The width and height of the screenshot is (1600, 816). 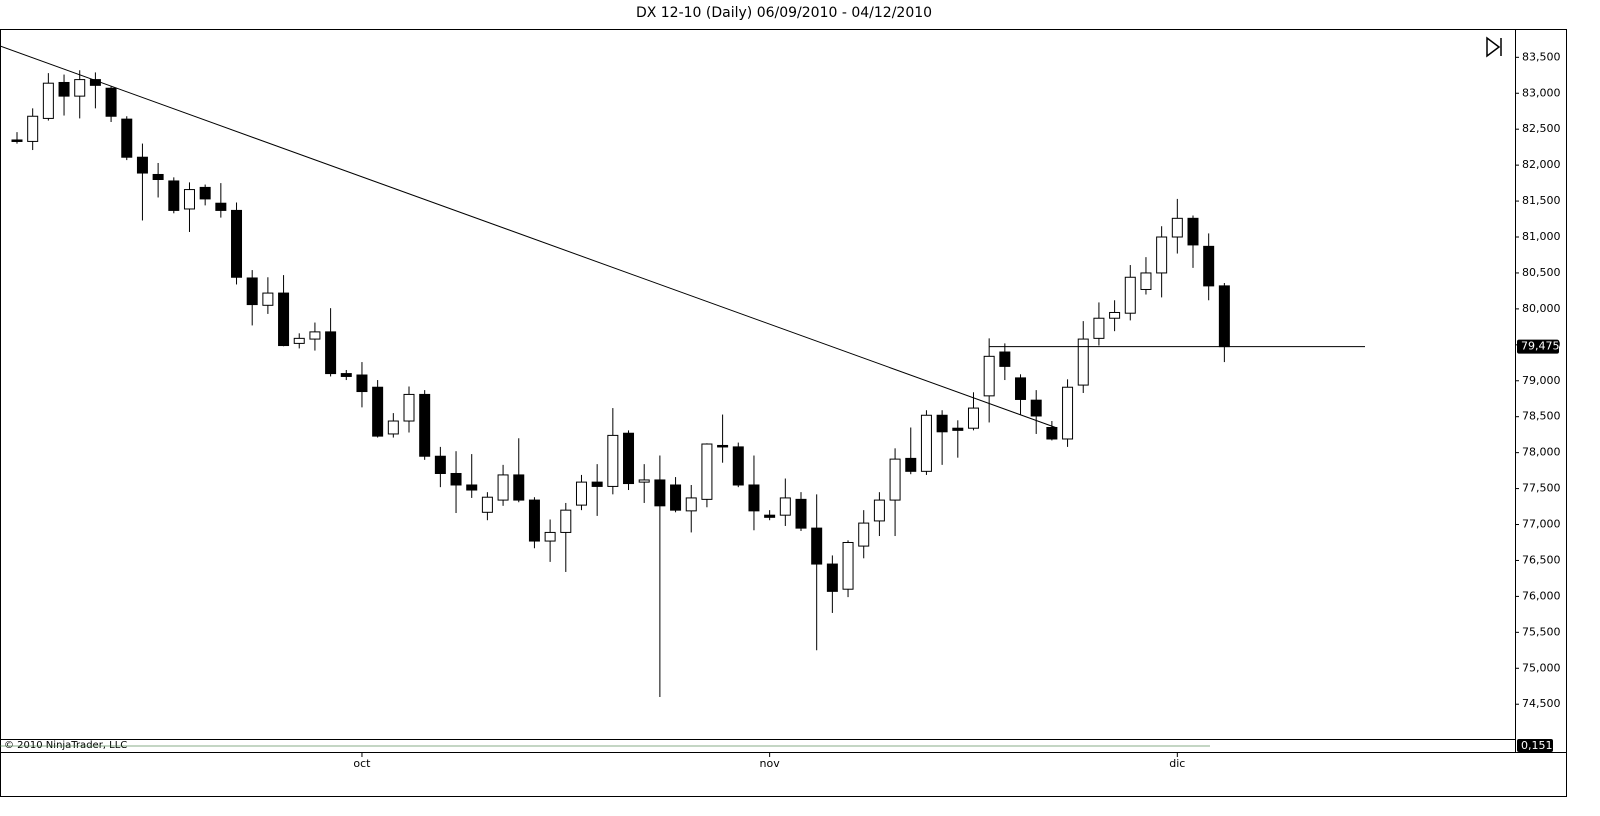 I want to click on y-tick-label: 81,000, so click(x=1541, y=236).